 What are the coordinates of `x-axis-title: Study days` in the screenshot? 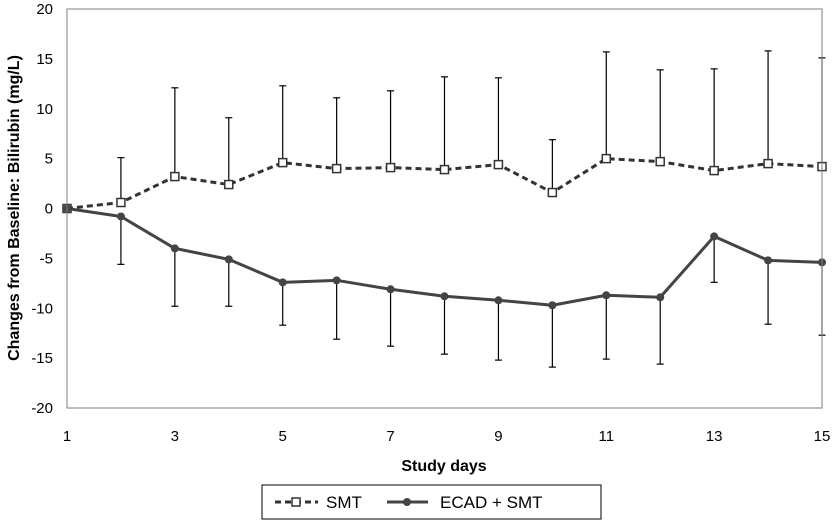 It's located at (443, 466).